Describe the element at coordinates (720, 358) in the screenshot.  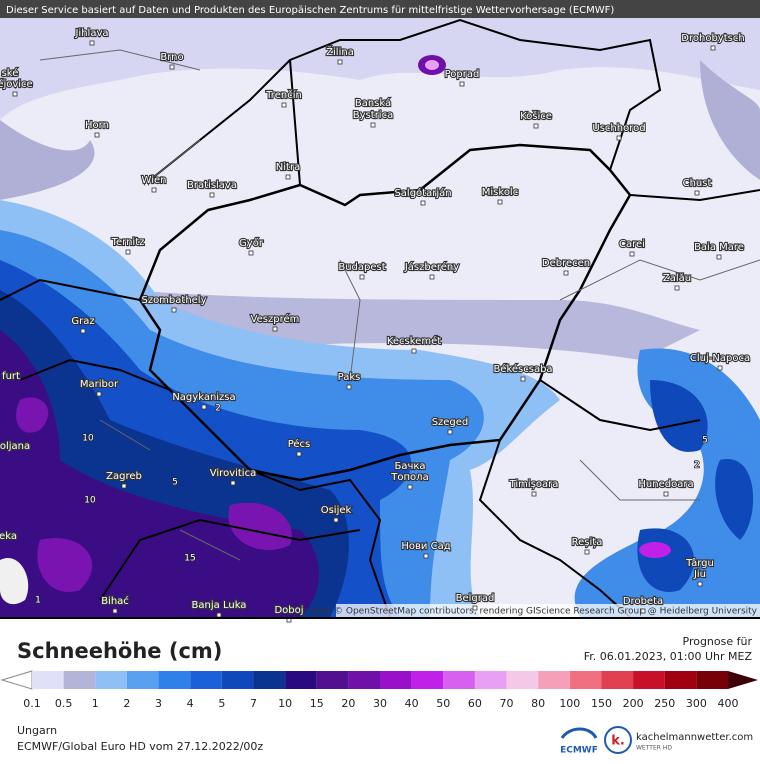
I see `city-label: Cluj-Napoca` at that location.